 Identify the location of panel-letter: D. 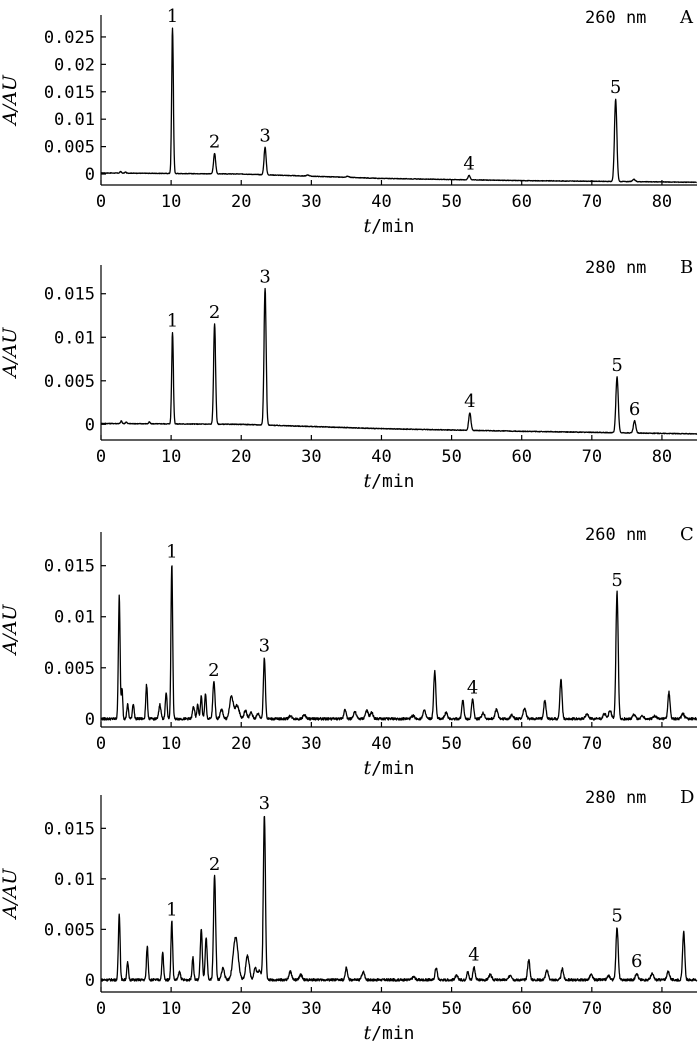
(687, 797).